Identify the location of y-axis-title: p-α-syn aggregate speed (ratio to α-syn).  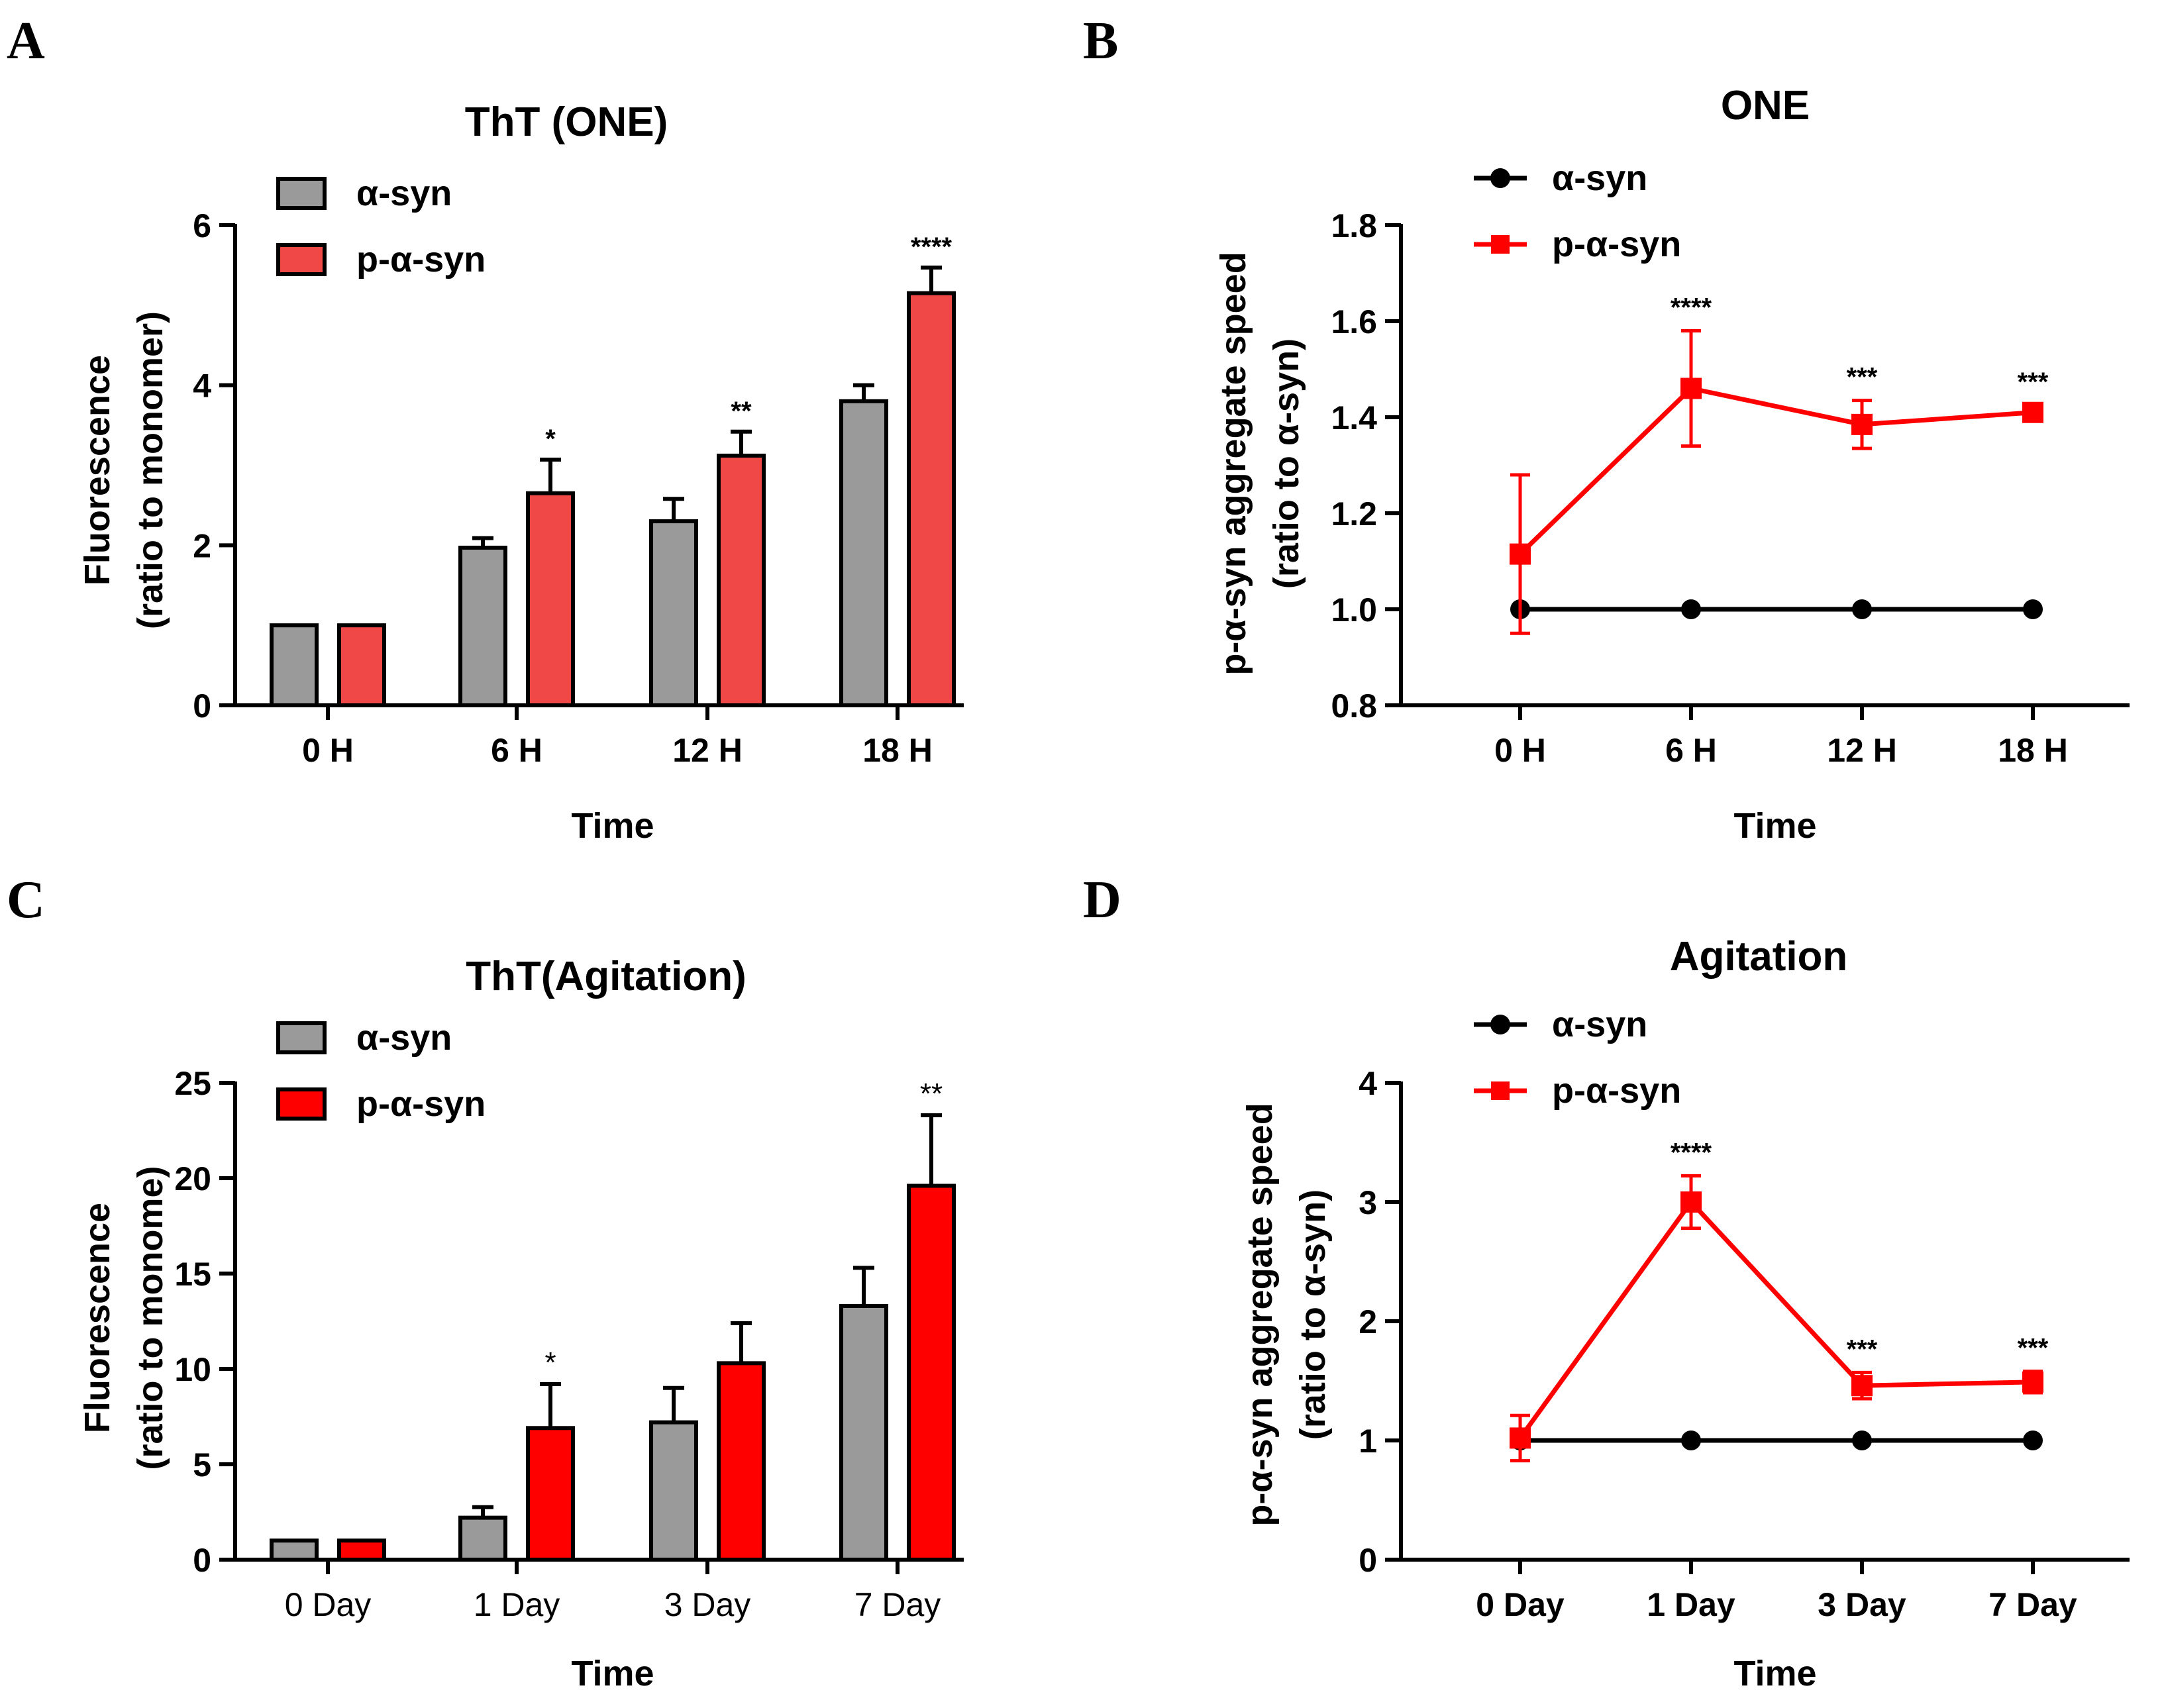
(1287, 1315).